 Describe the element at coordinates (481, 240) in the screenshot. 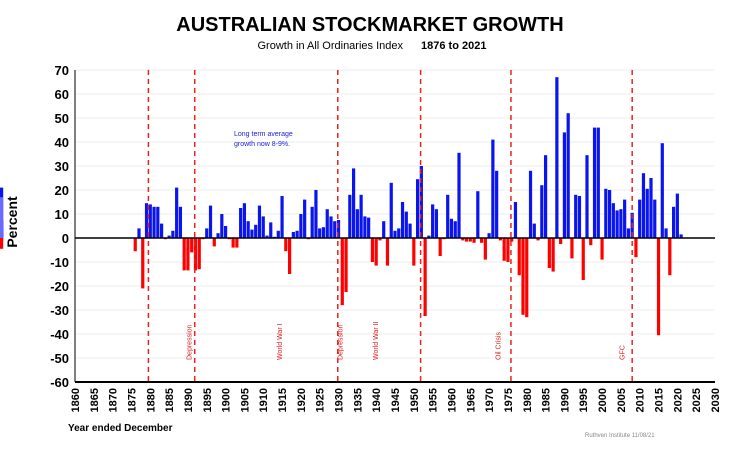

I see `bar-1968` at that location.